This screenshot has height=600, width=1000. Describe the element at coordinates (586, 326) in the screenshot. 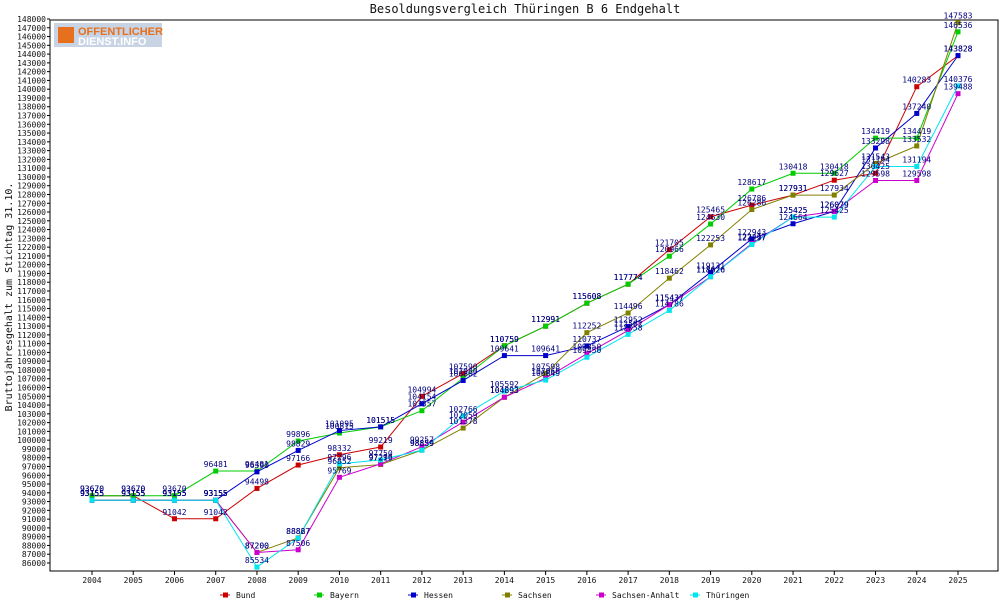

I see `data-label: 112252` at that location.